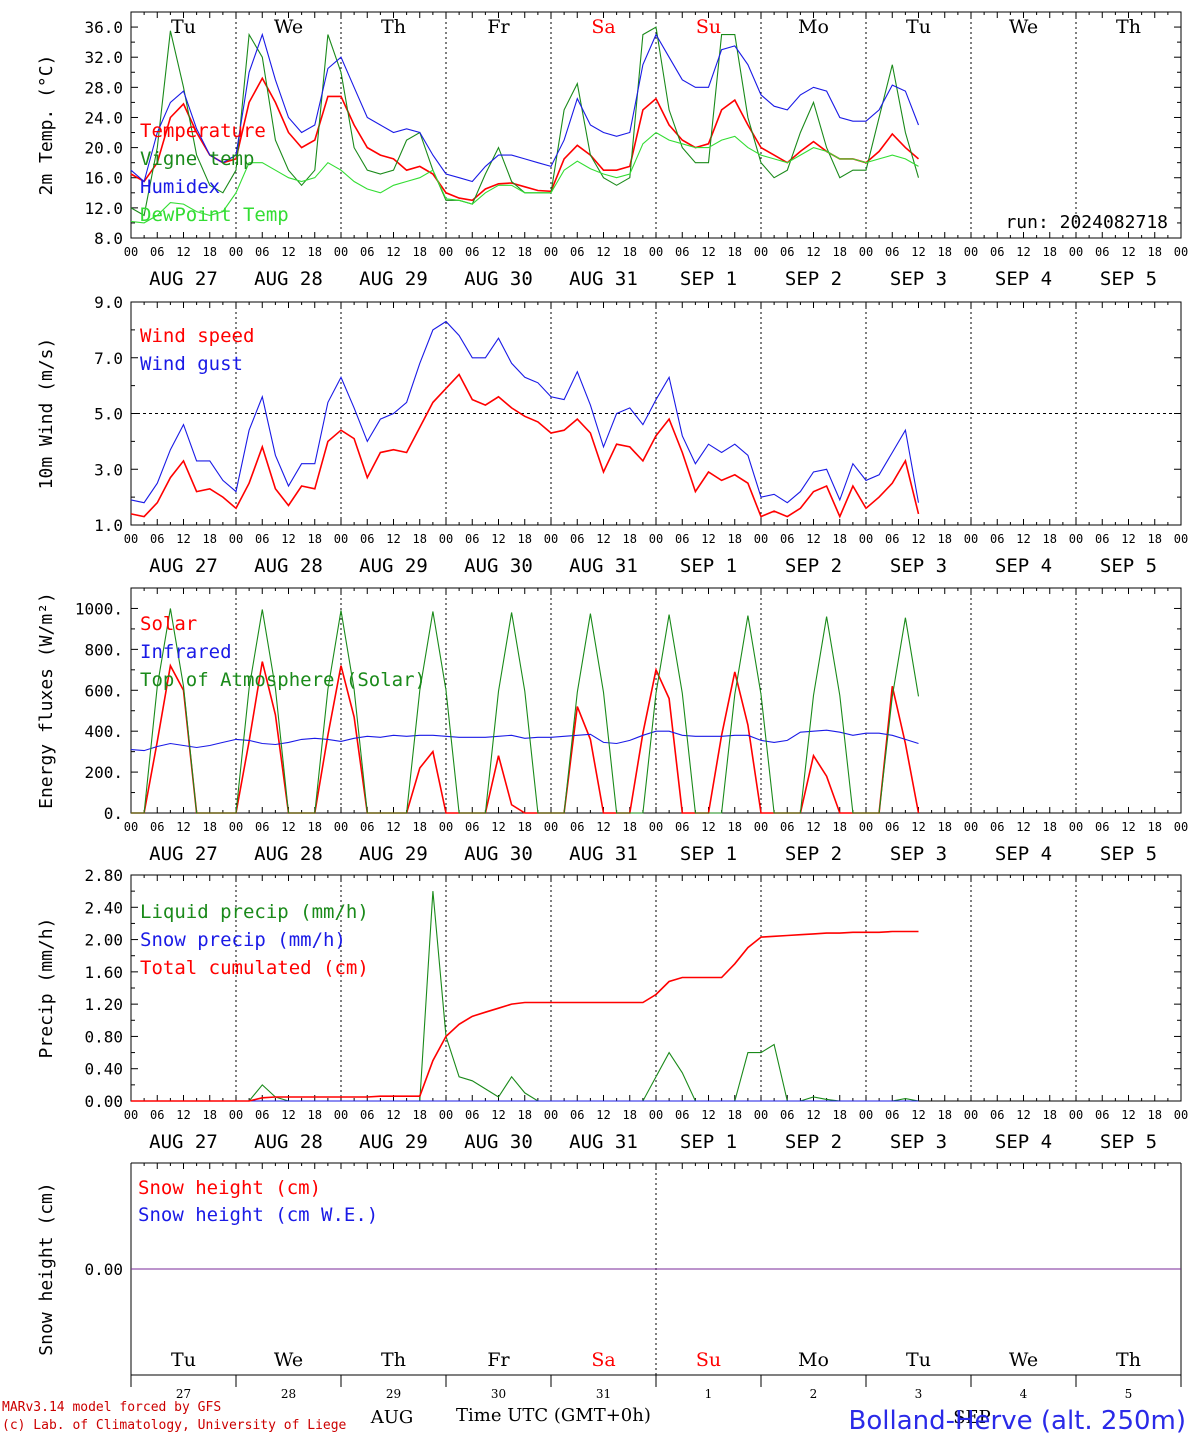 The width and height of the screenshot is (1194, 1440). What do you see at coordinates (1024, 1394) in the screenshot?
I see `day-number-label: 4` at bounding box center [1024, 1394].